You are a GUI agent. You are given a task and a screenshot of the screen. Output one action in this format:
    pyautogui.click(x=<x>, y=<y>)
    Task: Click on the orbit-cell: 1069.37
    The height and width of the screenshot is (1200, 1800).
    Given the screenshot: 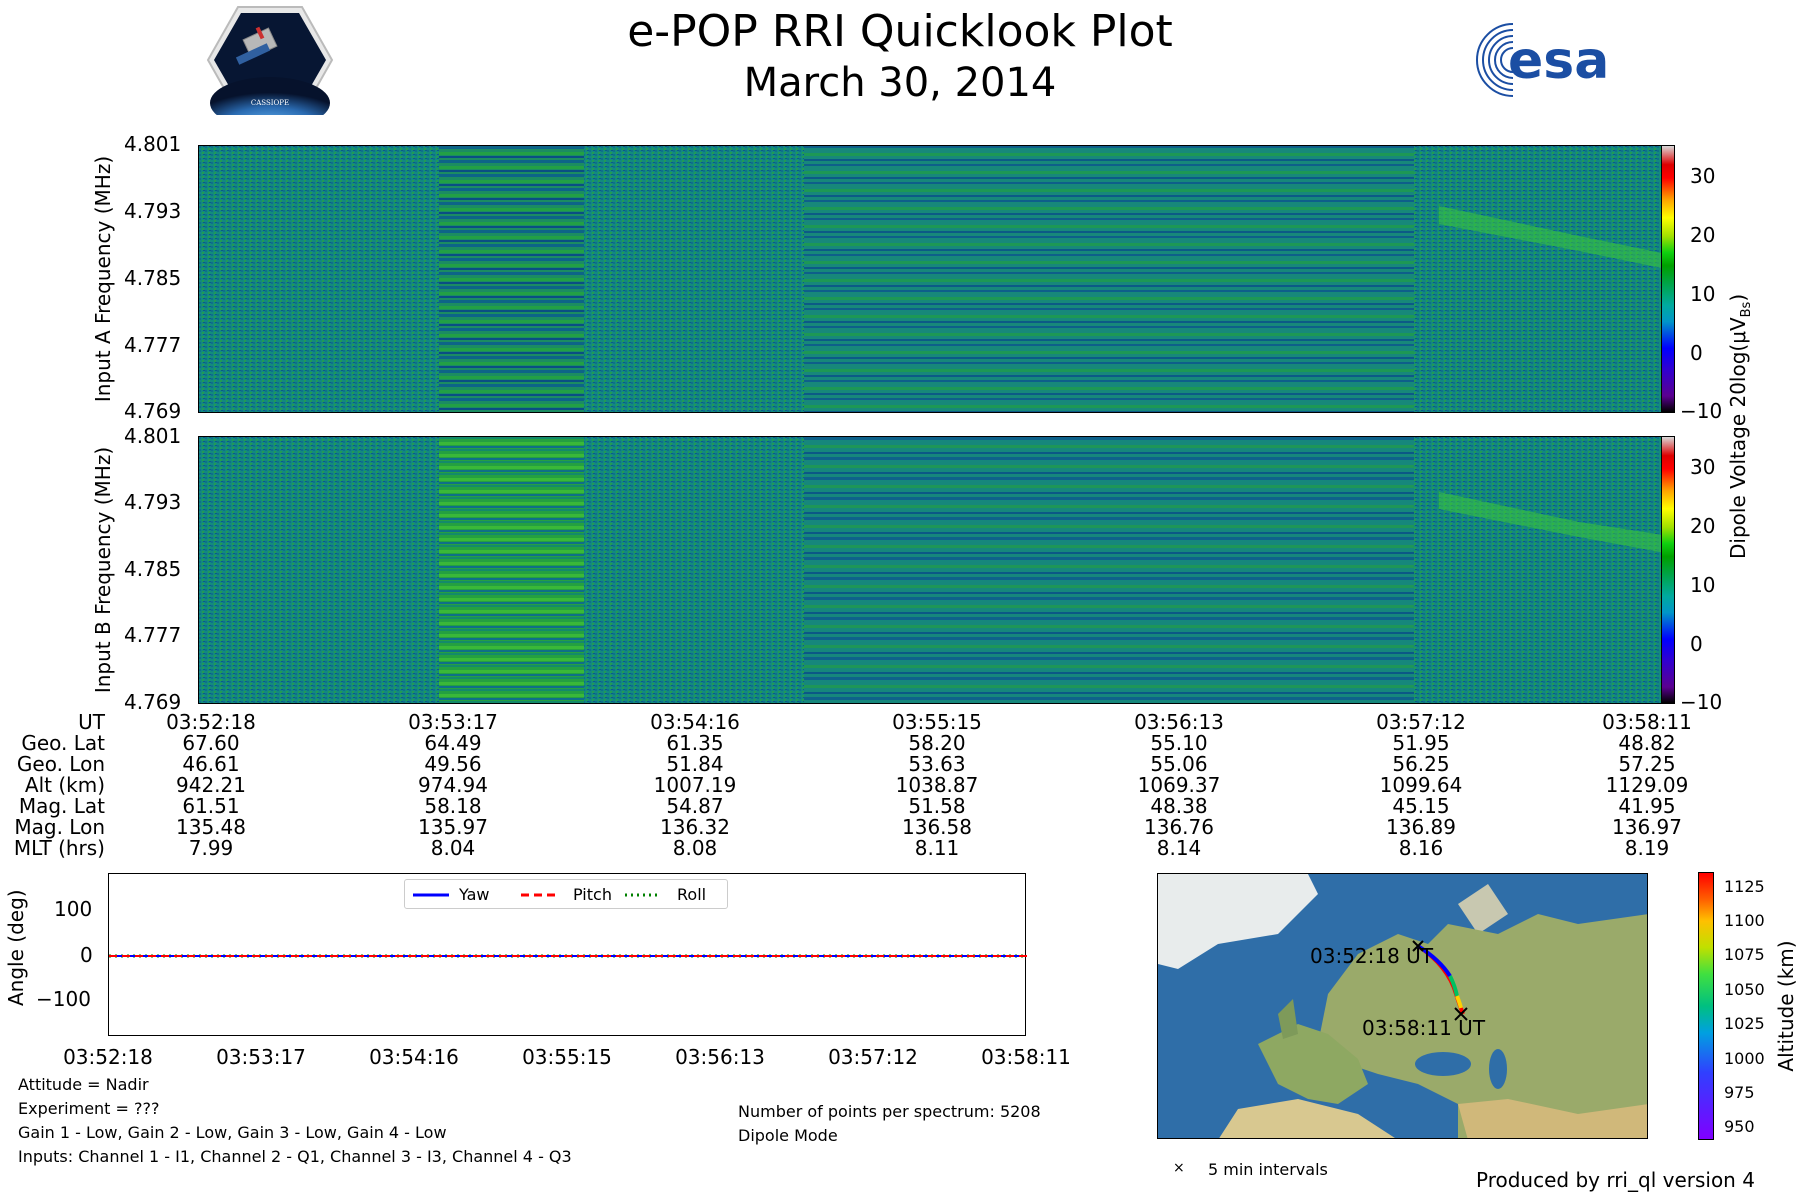 What is the action you would take?
    pyautogui.click(x=1179, y=785)
    